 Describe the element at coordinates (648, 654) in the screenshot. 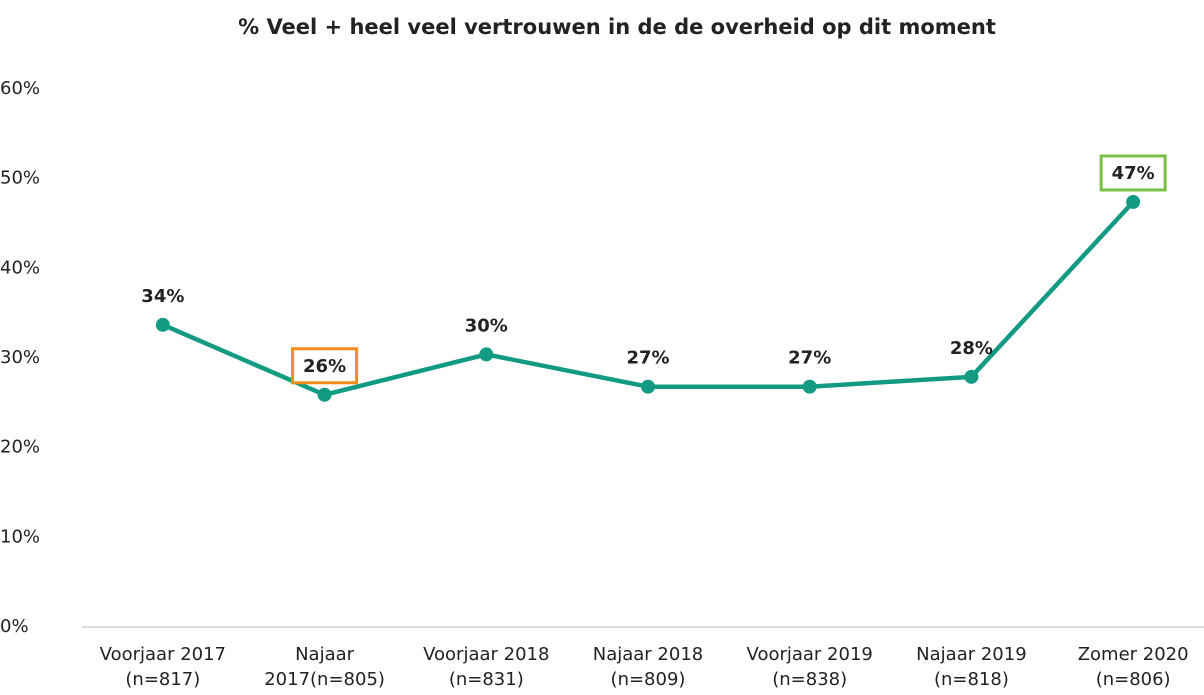

I see `x-tick-label: Najaar 2018` at that location.